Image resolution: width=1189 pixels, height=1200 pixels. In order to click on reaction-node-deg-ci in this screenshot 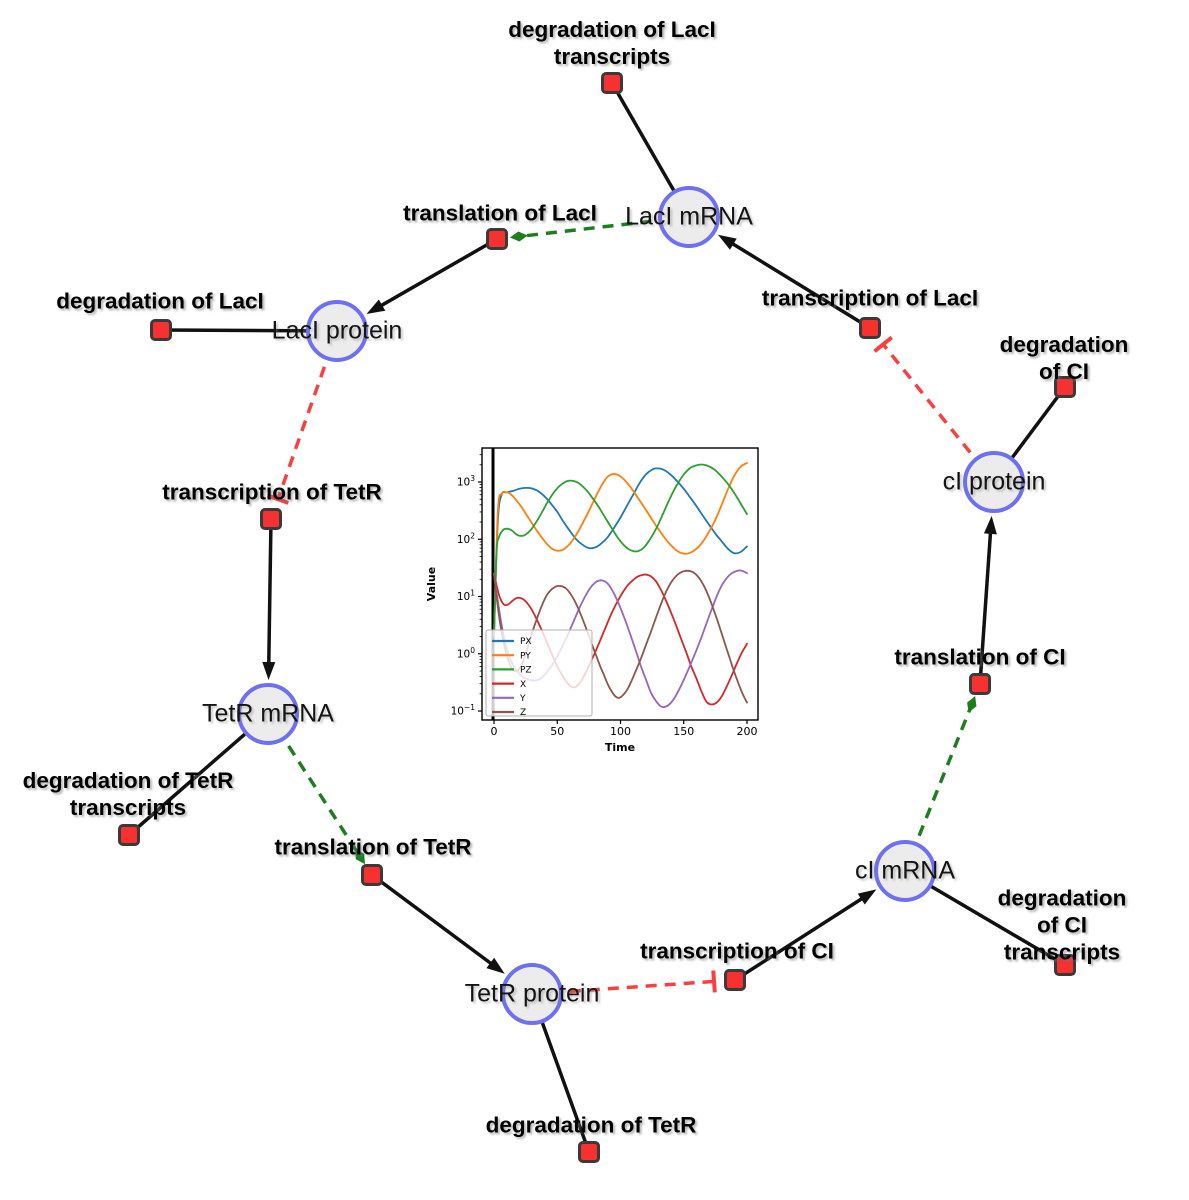, I will do `click(1065, 387)`.